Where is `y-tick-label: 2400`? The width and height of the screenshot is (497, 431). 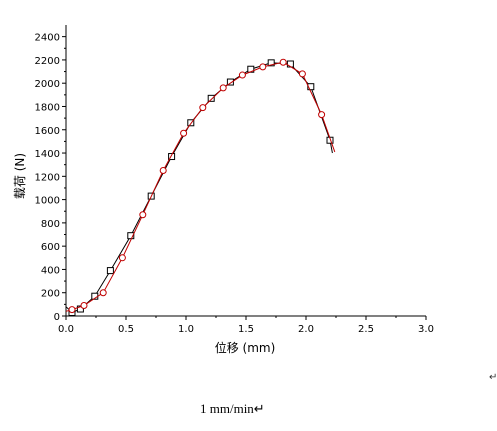 y-tick-label: 2400 is located at coordinates (47, 38).